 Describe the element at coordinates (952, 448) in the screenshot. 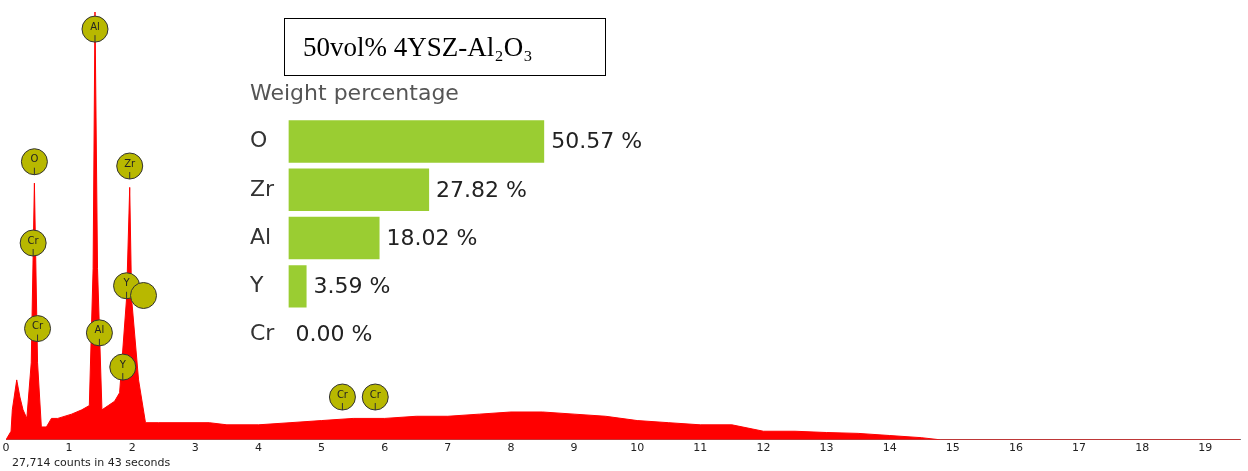

I see `x-tick-label: 15` at that location.